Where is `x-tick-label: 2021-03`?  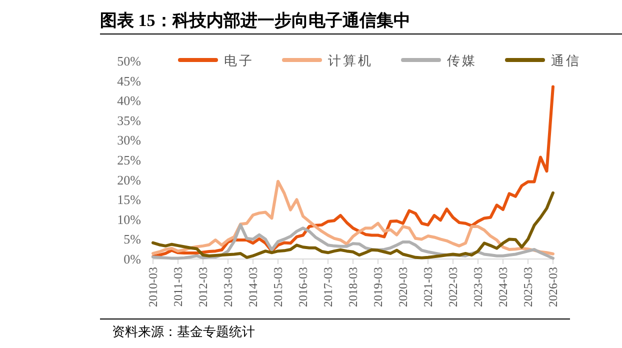 x-tick-label: 2021-03 is located at coordinates (428, 287).